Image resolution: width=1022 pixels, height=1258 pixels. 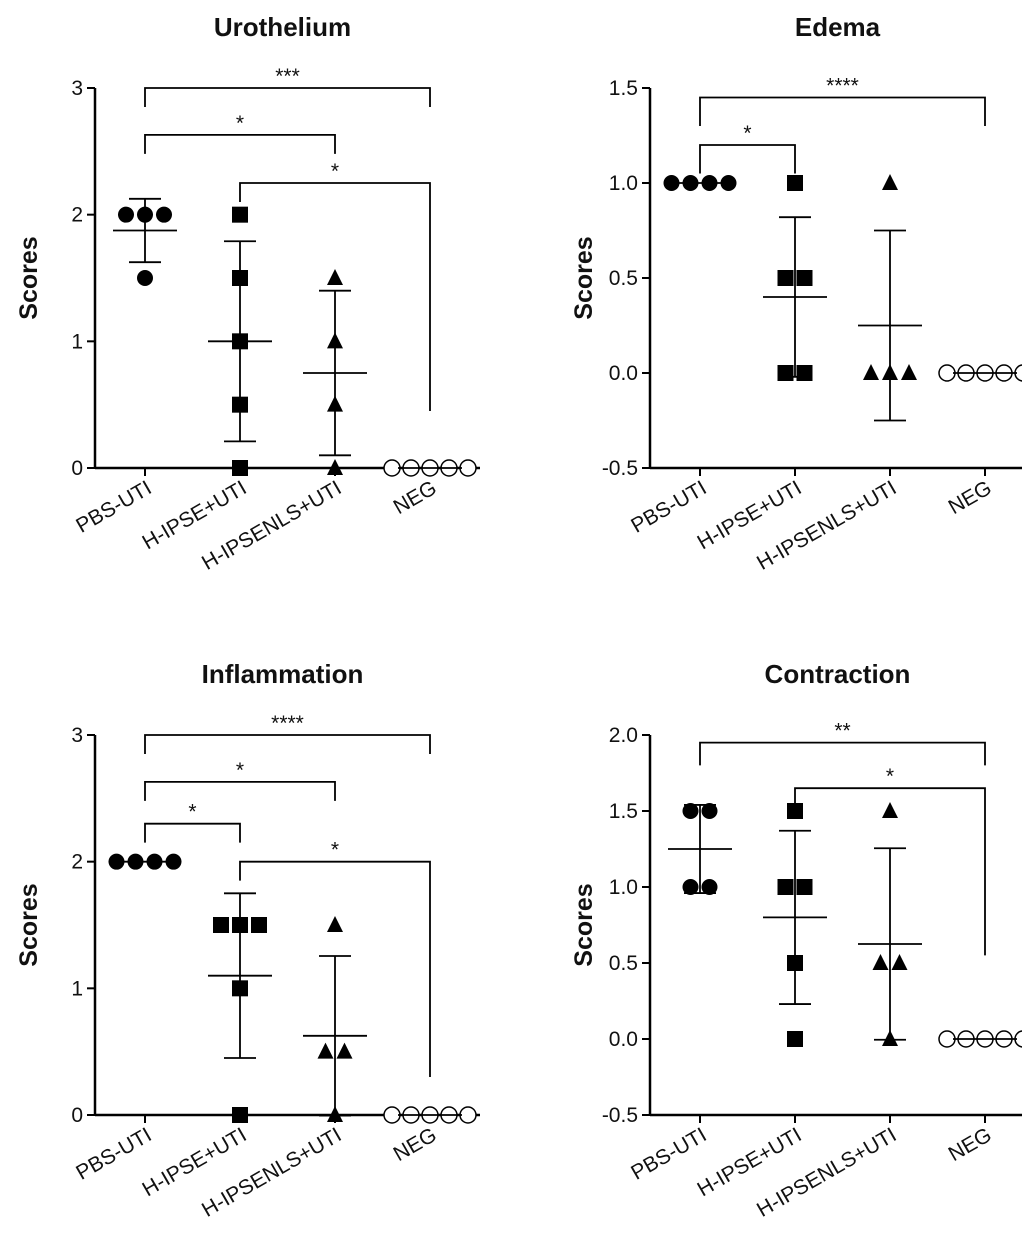 What do you see at coordinates (77, 862) in the screenshot?
I see `y-tick-label: 2` at bounding box center [77, 862].